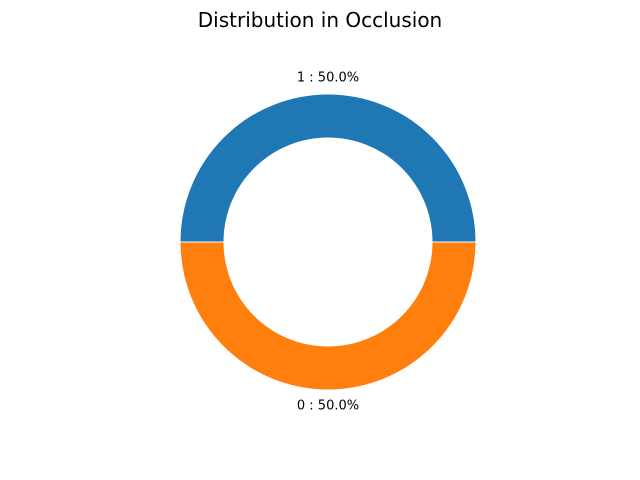  What do you see at coordinates (320, 20) in the screenshot?
I see `chart-title: Distribution in Occlusion` at bounding box center [320, 20].